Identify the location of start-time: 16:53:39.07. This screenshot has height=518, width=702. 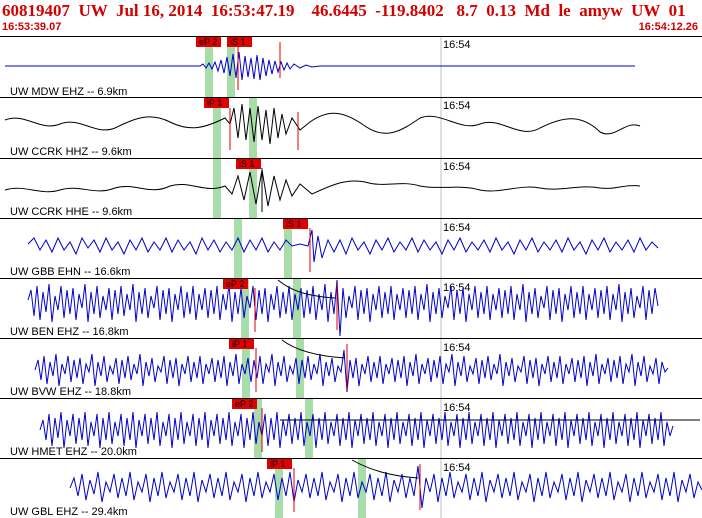
(32, 27).